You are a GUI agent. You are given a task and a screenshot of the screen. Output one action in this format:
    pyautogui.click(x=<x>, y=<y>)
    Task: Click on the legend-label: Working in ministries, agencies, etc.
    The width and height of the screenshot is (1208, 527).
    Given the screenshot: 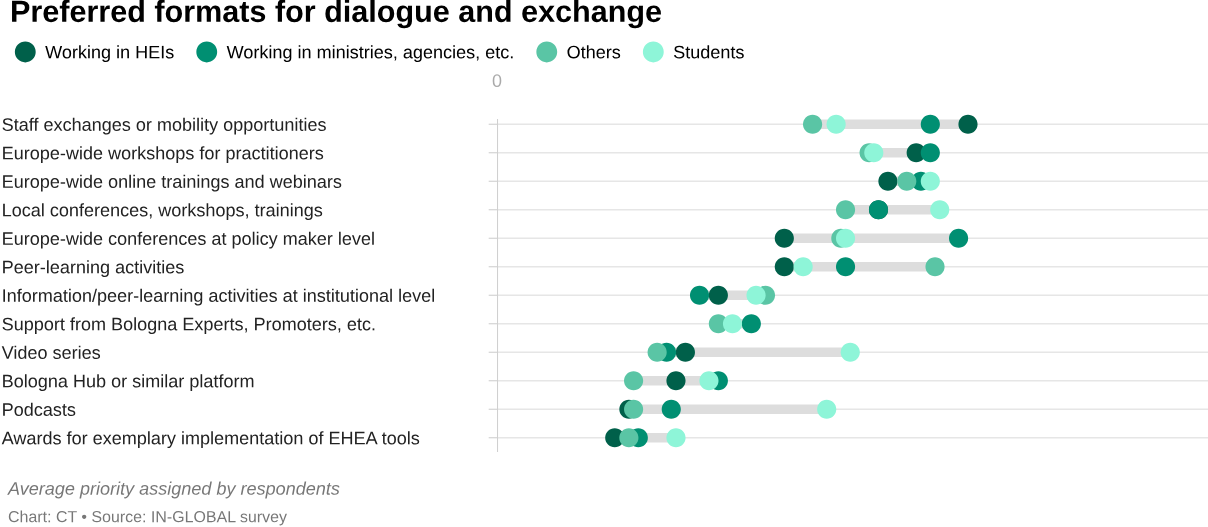 What is the action you would take?
    pyautogui.click(x=369, y=54)
    